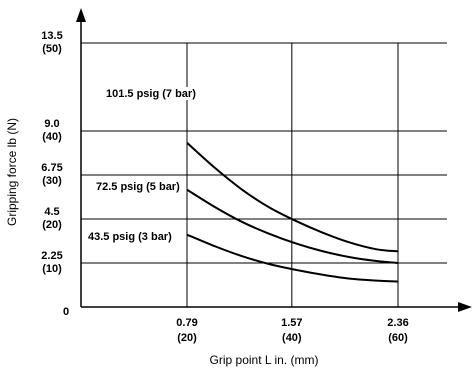 The image size is (475, 371). I want to click on y-tick-label-secondary: (50), so click(52, 49).